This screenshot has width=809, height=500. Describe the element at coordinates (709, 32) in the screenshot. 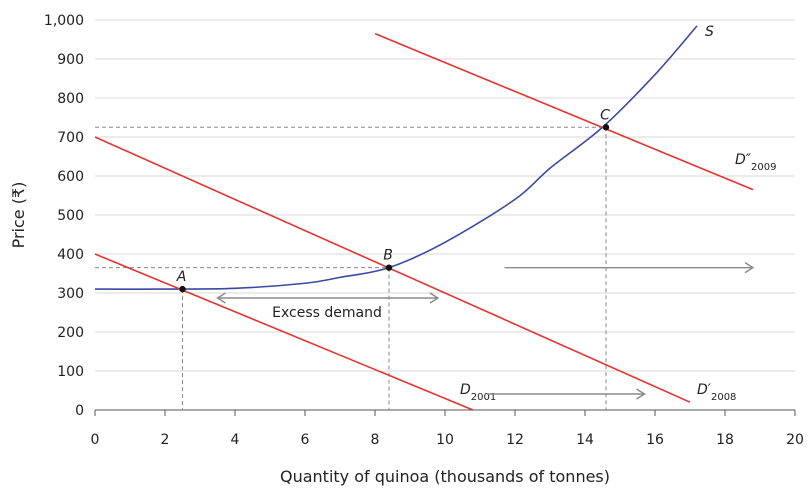

I see `series-label: S` at that location.